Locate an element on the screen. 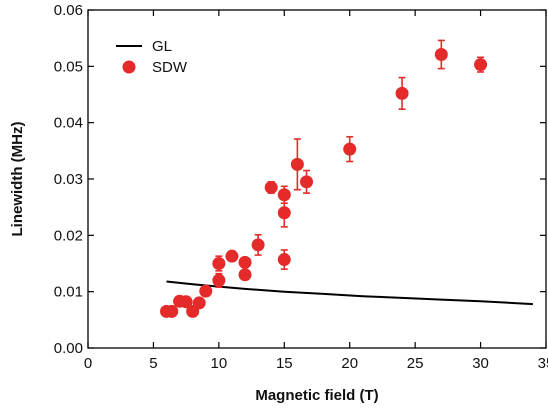 Image resolution: width=548 pixels, height=408 pixels. gl-series is located at coordinates (349, 293).